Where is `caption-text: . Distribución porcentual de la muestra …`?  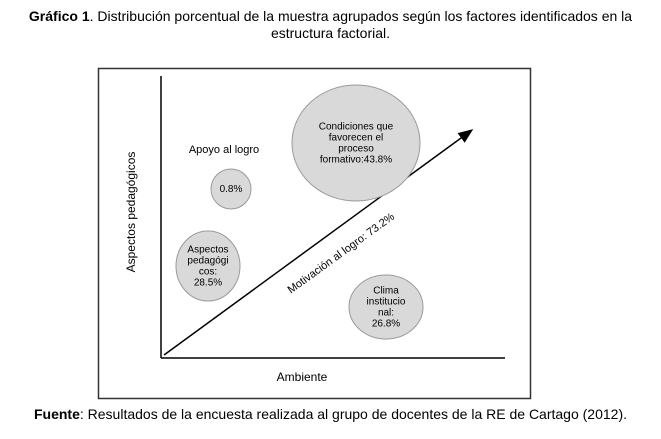 caption-text: . Distribución porcentual de la muestra … is located at coordinates (361, 24).